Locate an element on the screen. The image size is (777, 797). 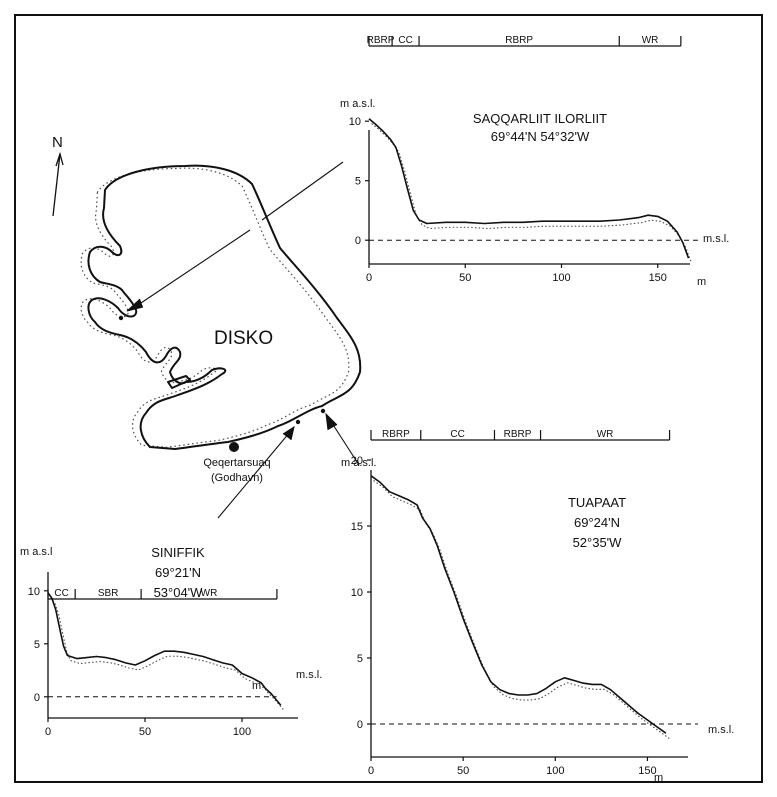
leader-saqqarliit is located at coordinates (235, 236).